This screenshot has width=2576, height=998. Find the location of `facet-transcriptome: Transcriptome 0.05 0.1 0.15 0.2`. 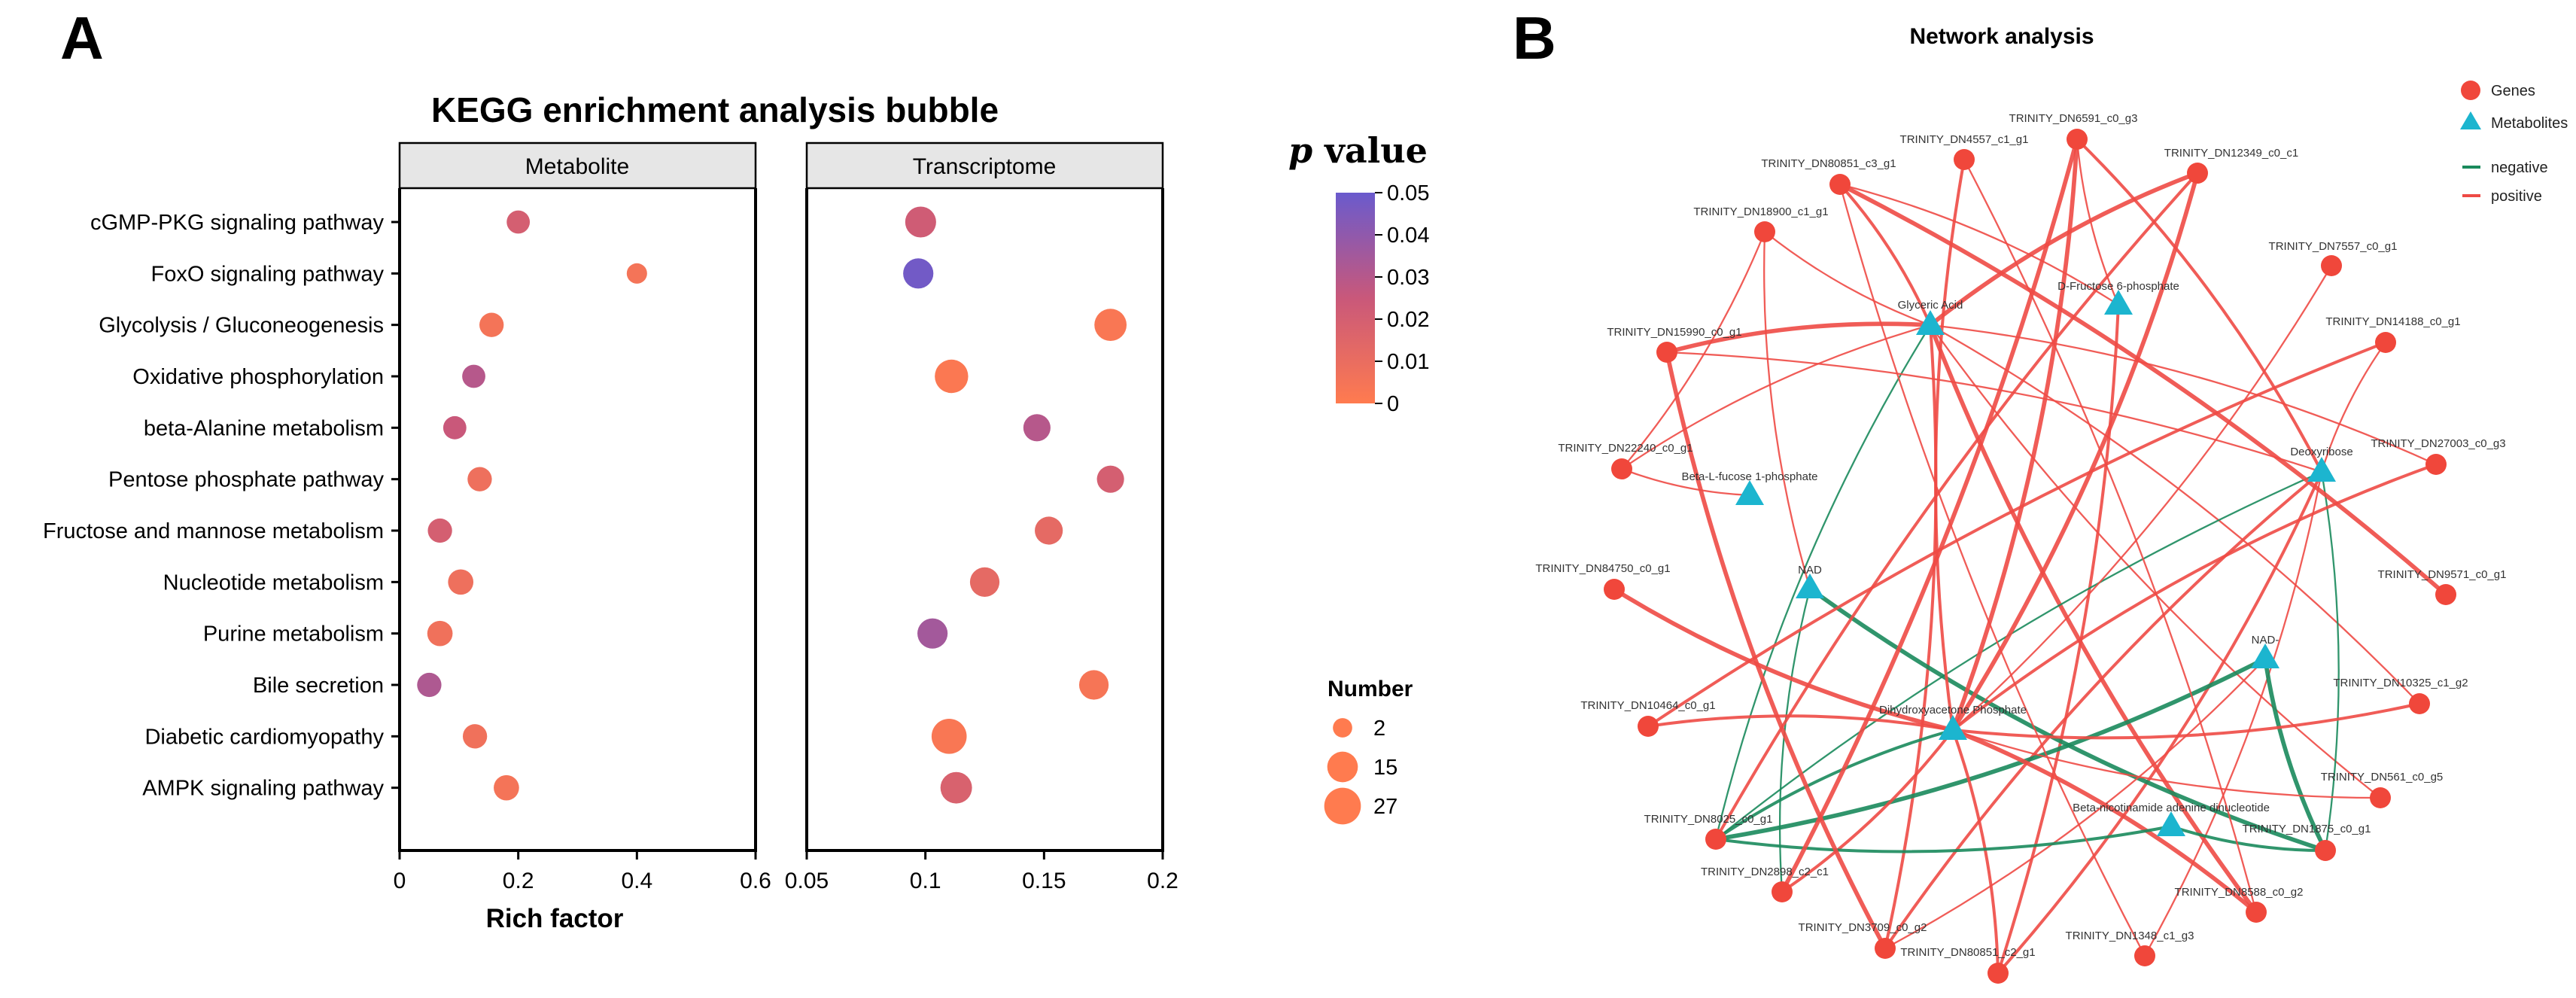

facet-transcriptome: Transcriptome 0.05 0.1 0.15 0.2 is located at coordinates (982, 517).